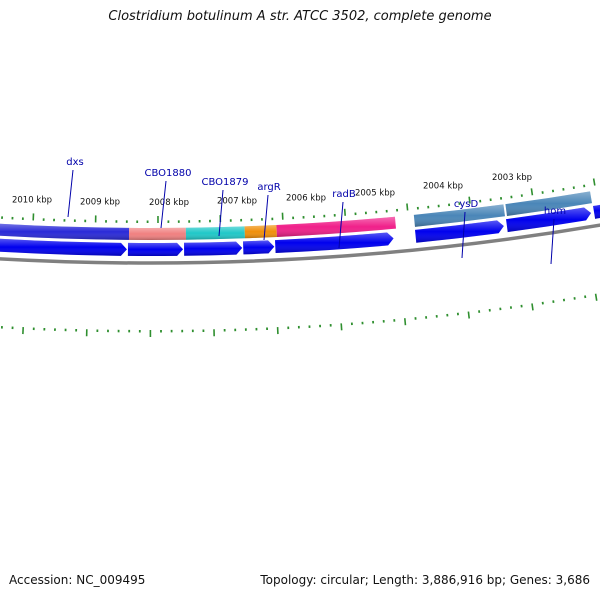  What do you see at coordinates (169, 203) in the screenshot?
I see `ruler-label: 2008 kbp` at bounding box center [169, 203].